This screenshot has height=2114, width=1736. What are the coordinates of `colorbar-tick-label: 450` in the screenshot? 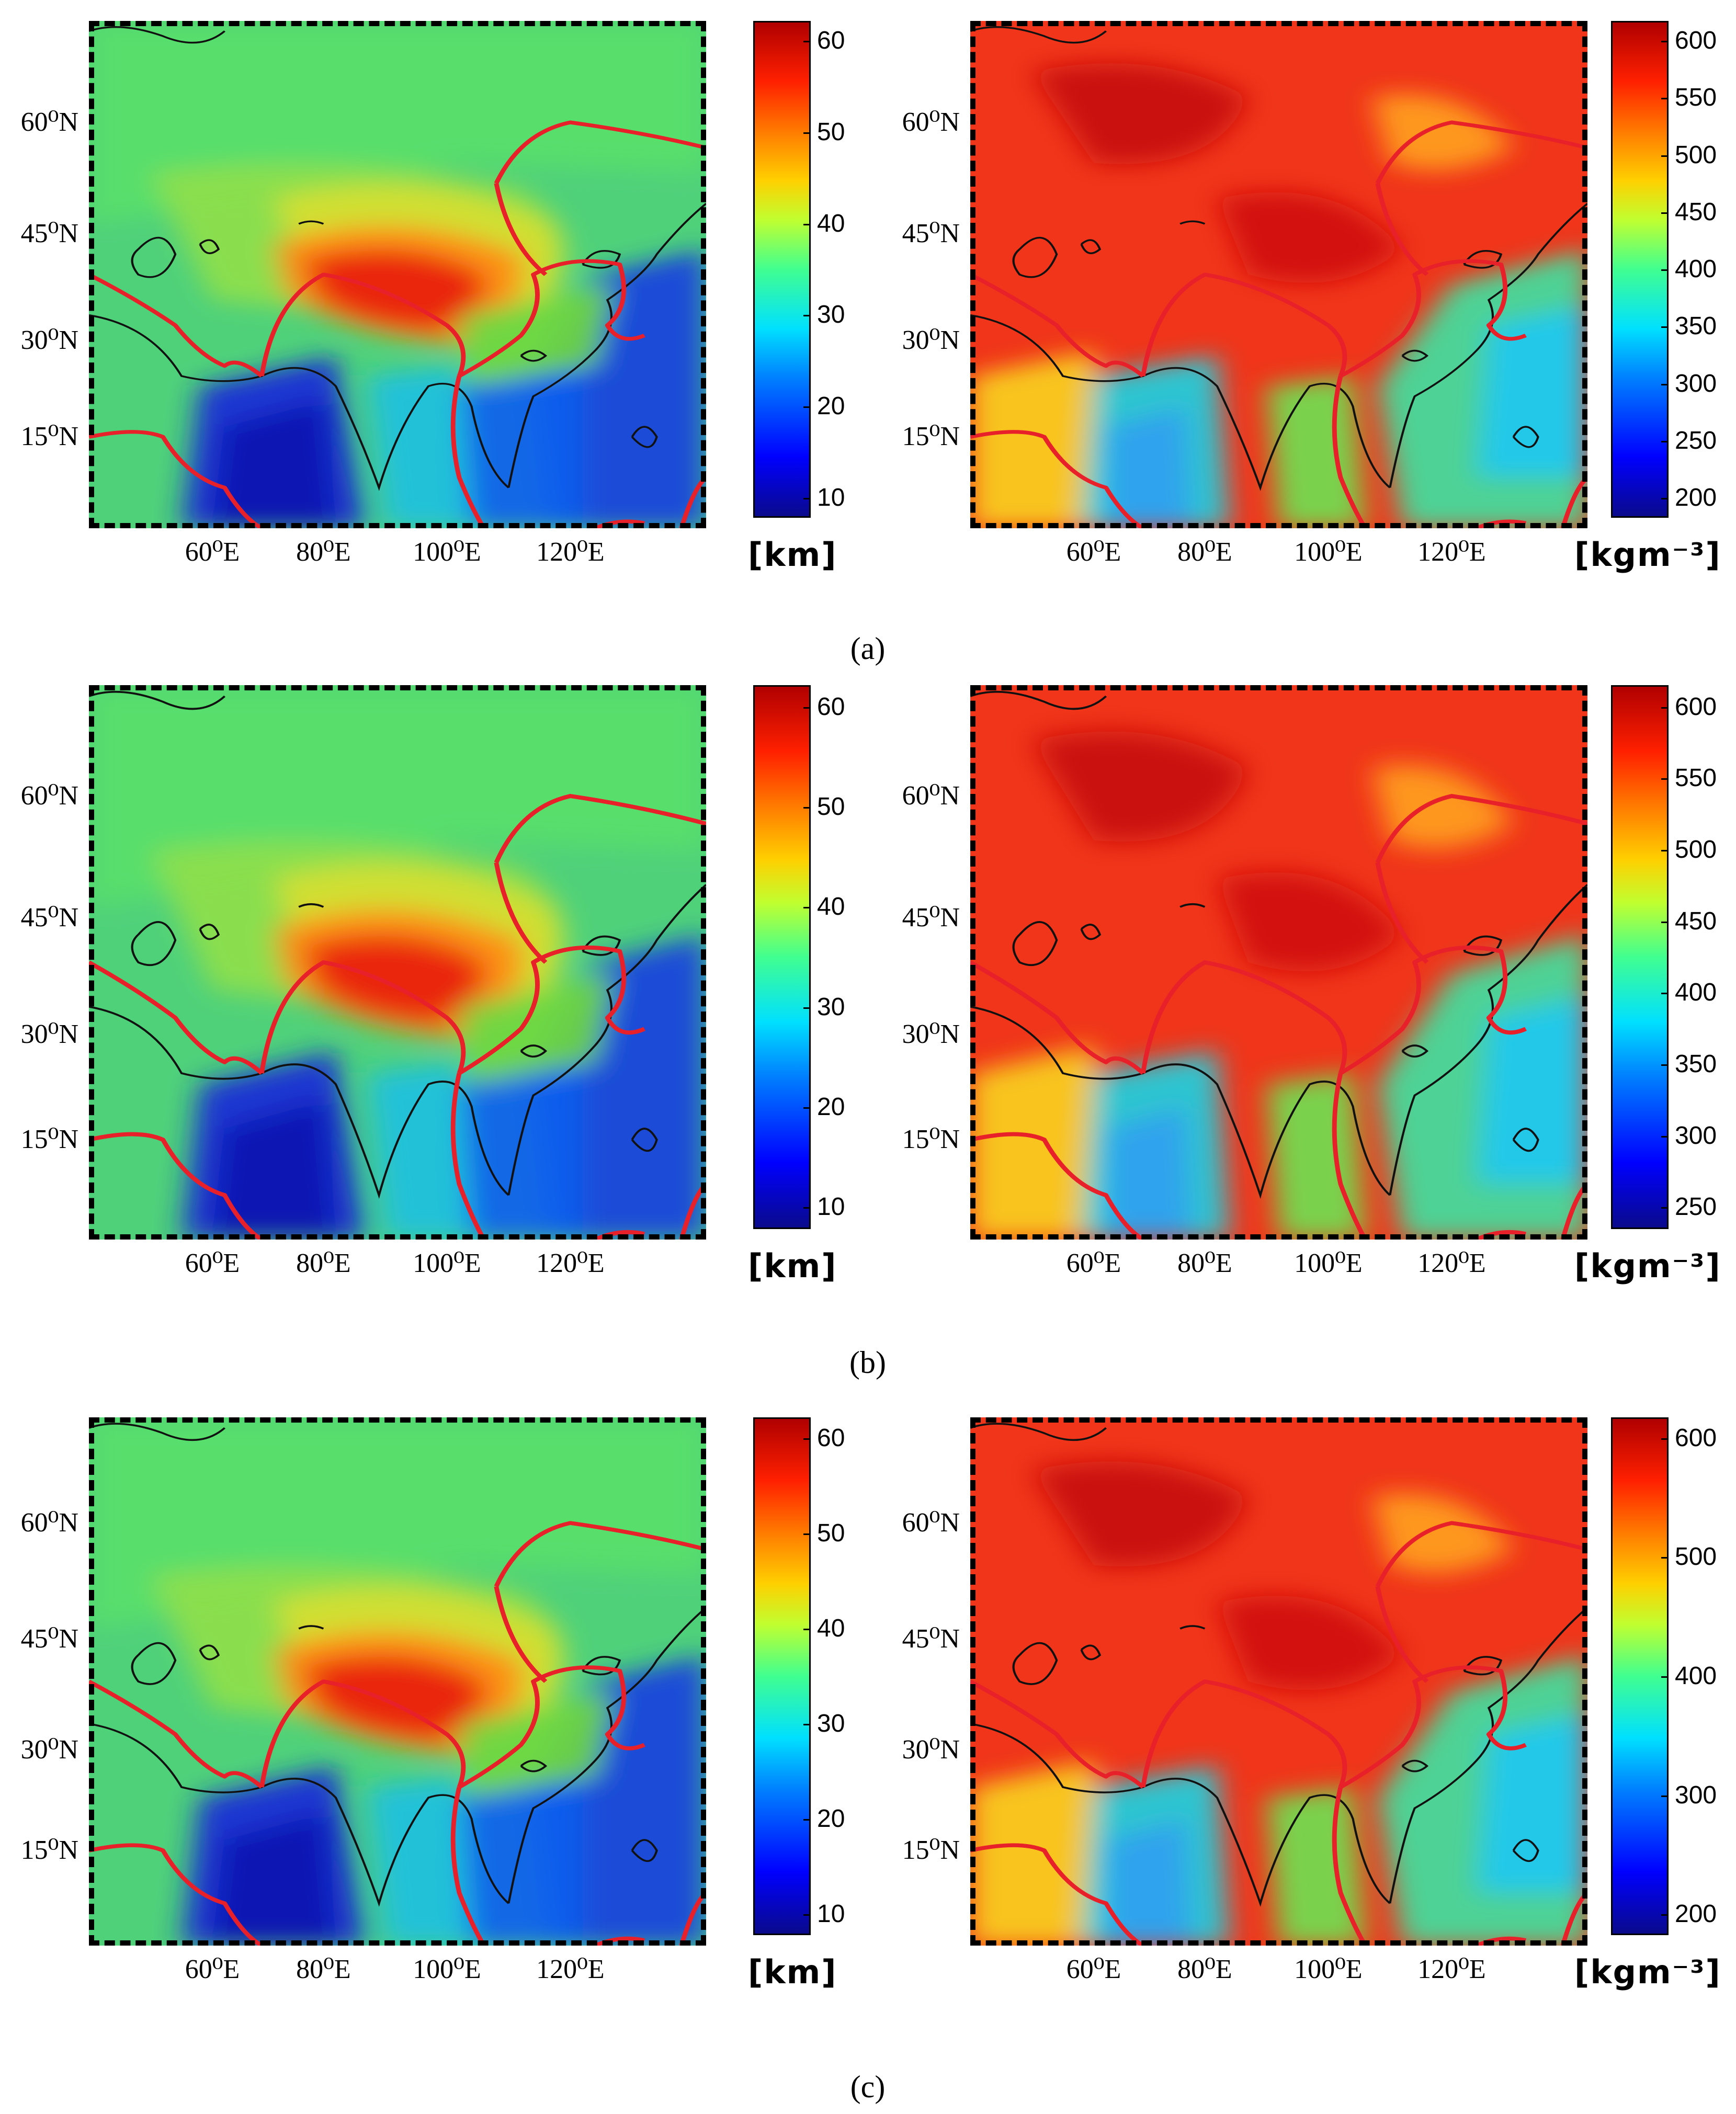 It's located at (1696, 921).